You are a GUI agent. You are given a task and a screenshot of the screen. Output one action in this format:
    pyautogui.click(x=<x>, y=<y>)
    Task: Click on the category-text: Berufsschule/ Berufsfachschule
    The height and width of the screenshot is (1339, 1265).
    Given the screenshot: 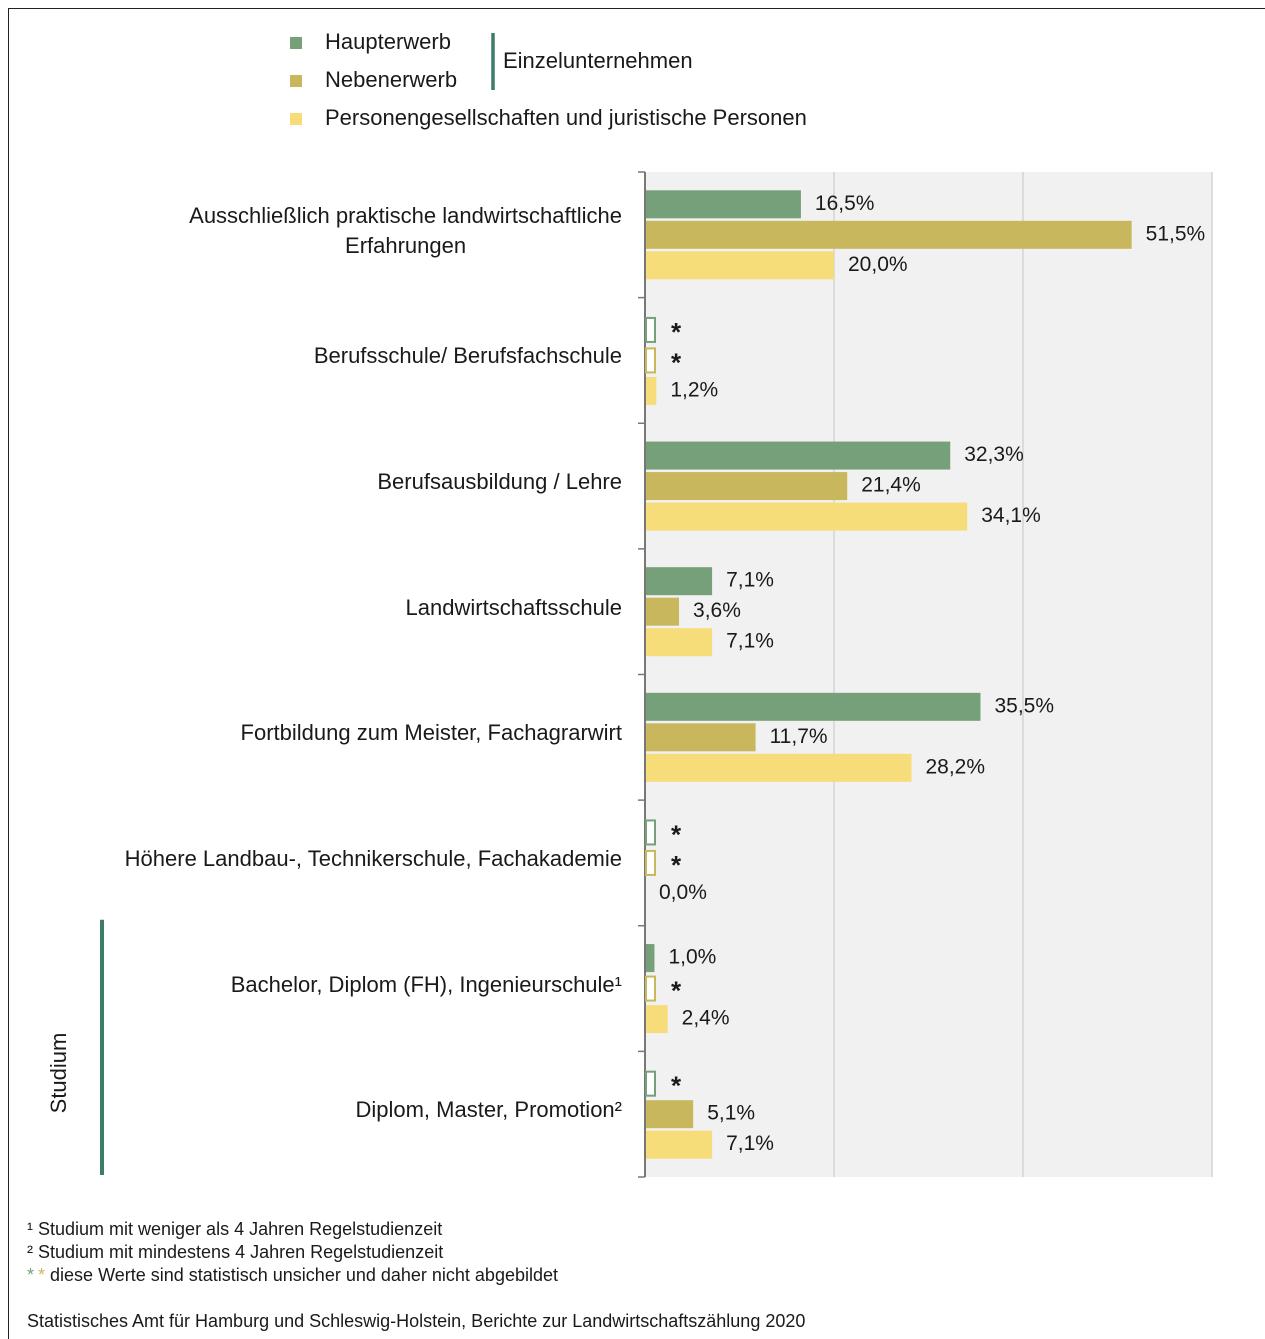 What is the action you would take?
    pyautogui.click(x=467, y=356)
    